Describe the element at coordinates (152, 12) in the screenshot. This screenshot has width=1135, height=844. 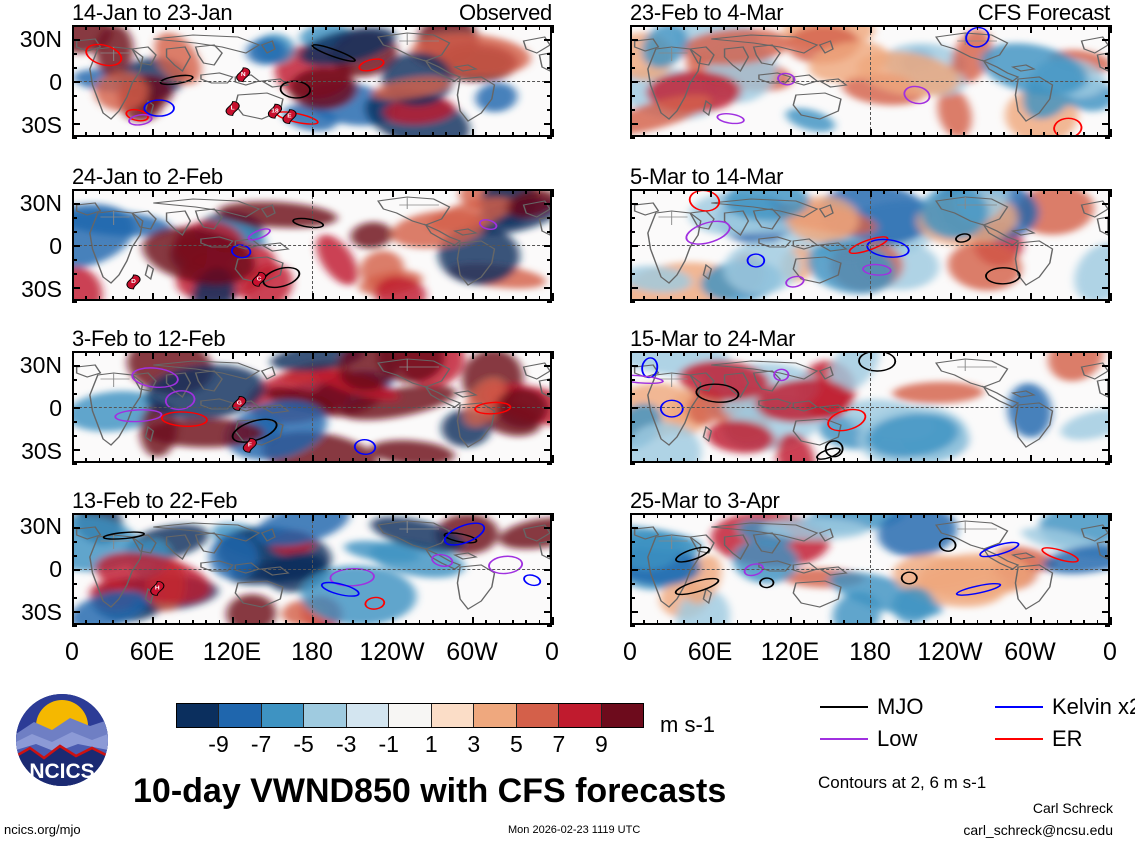
I see `panel-title-left-1: 14-Jan to 23-Jan` at that location.